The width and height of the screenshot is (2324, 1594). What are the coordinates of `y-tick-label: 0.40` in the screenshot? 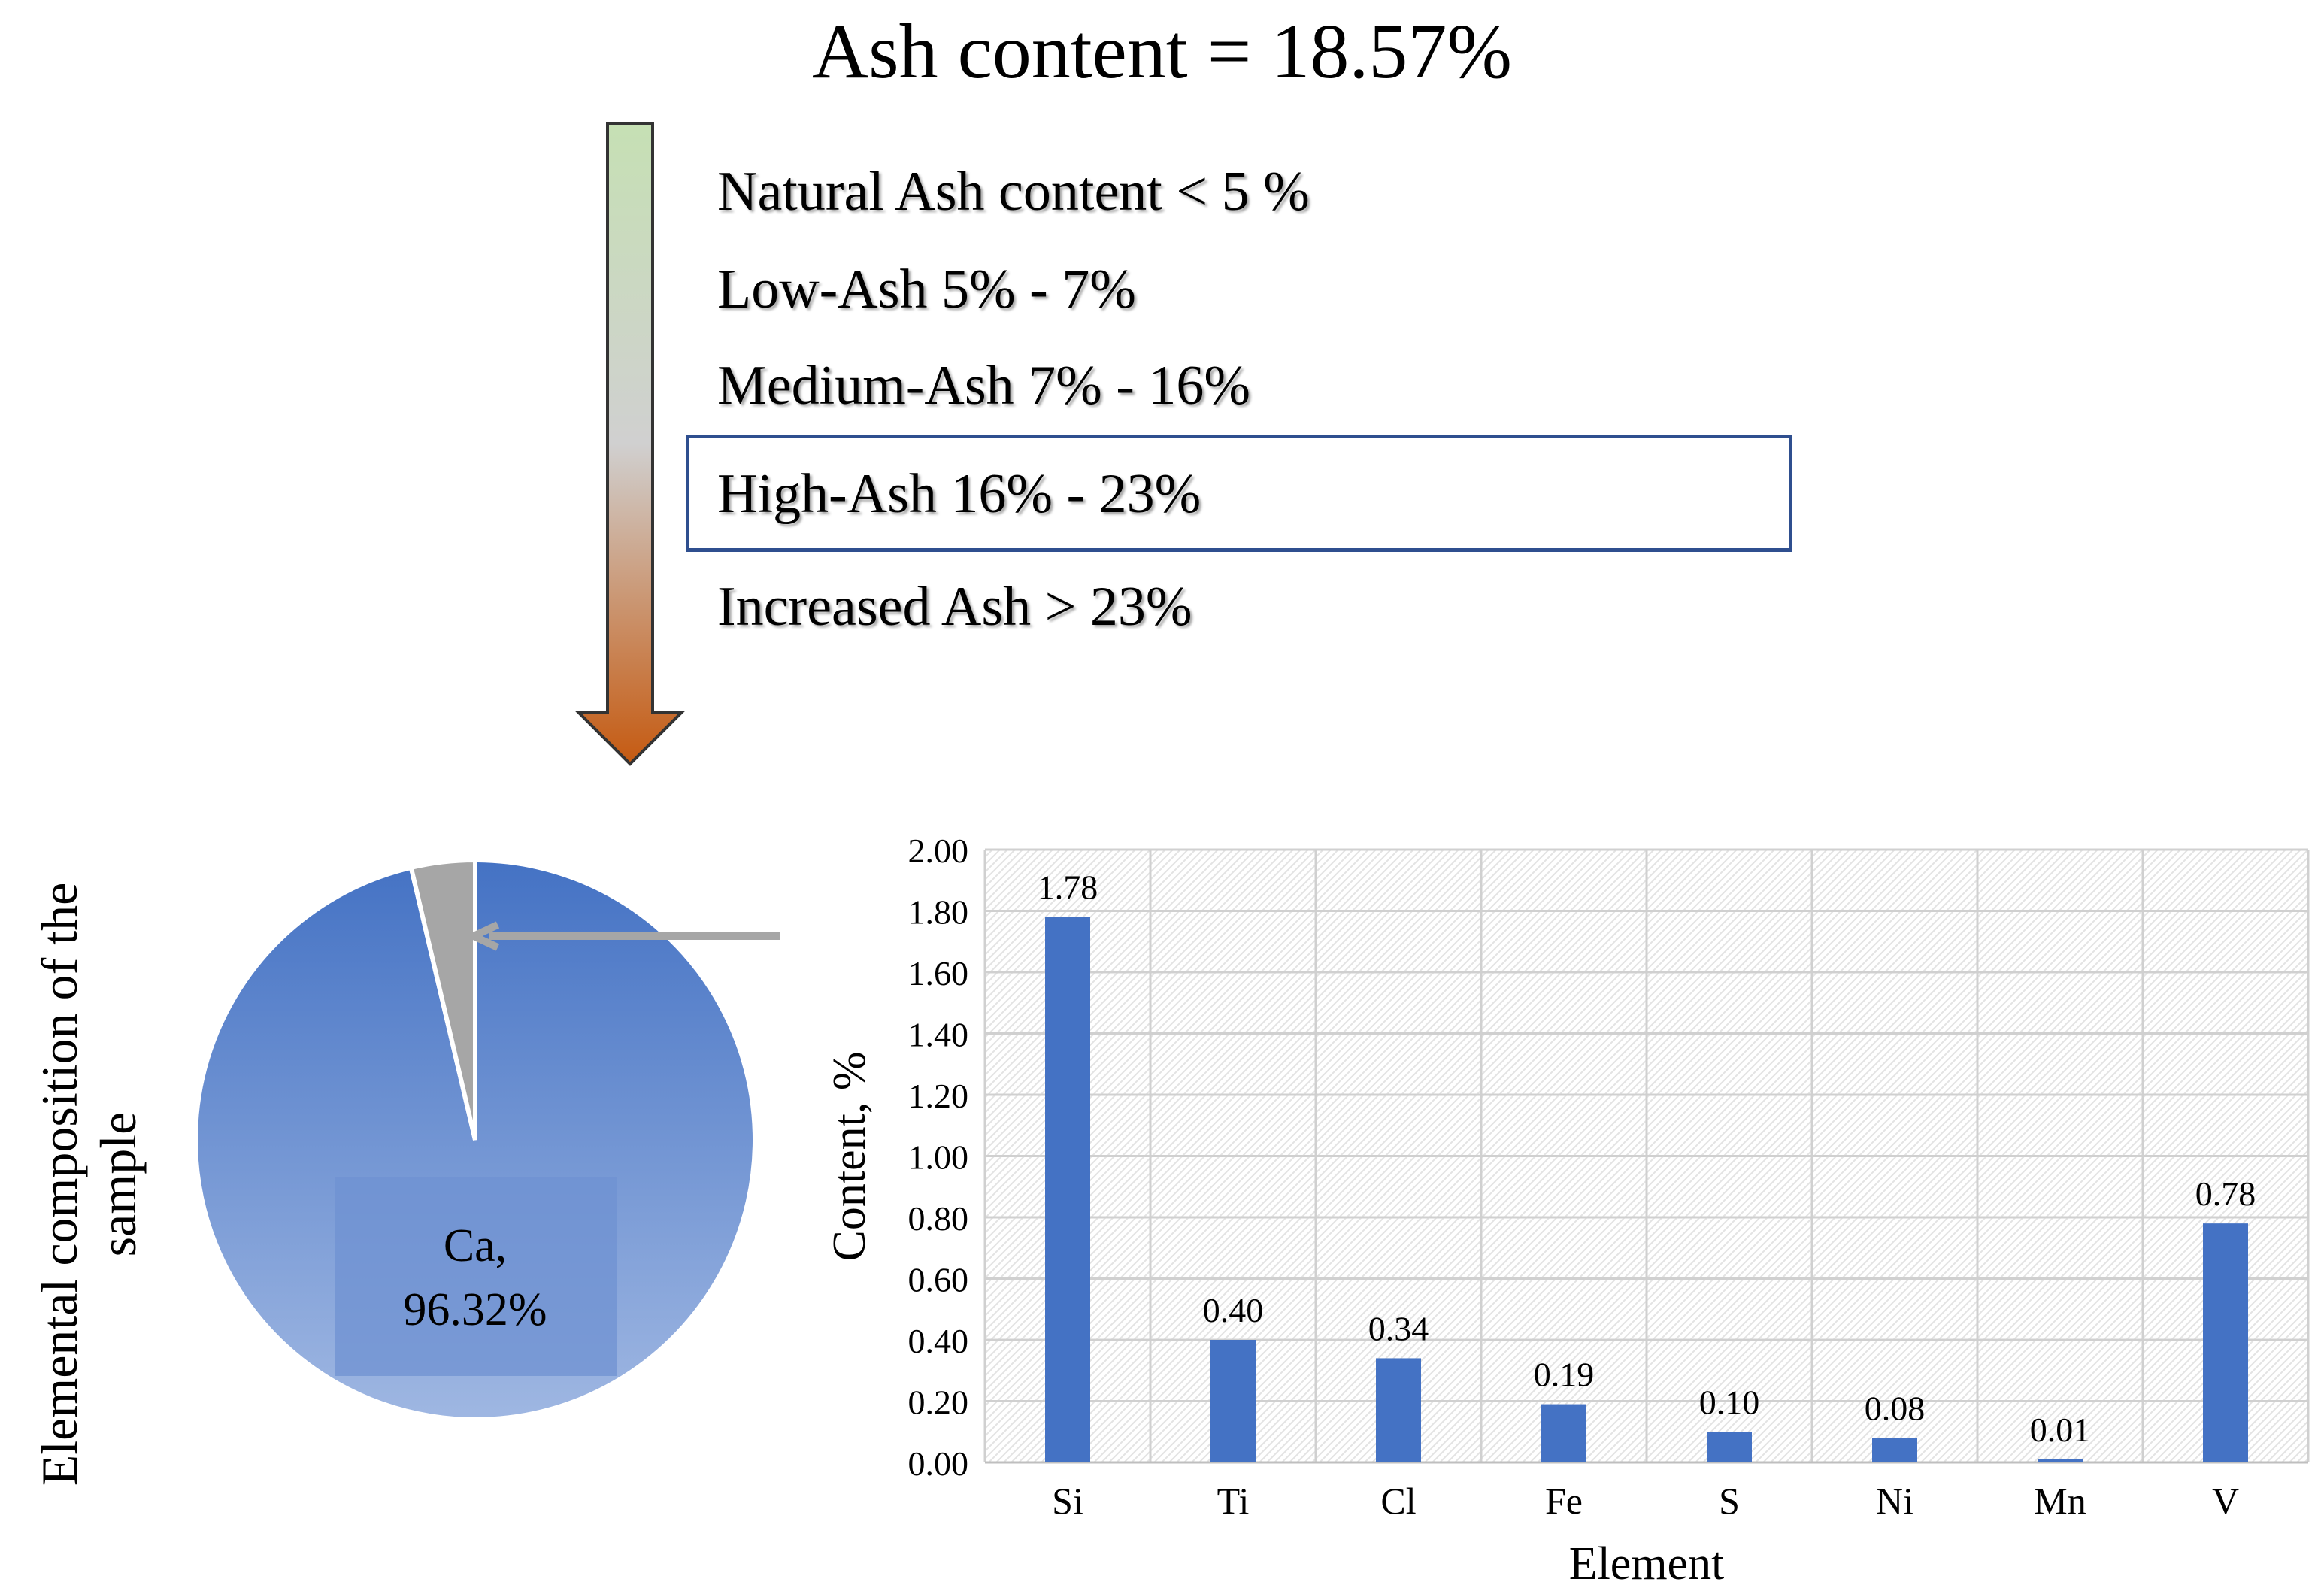 It's located at (938, 1341).